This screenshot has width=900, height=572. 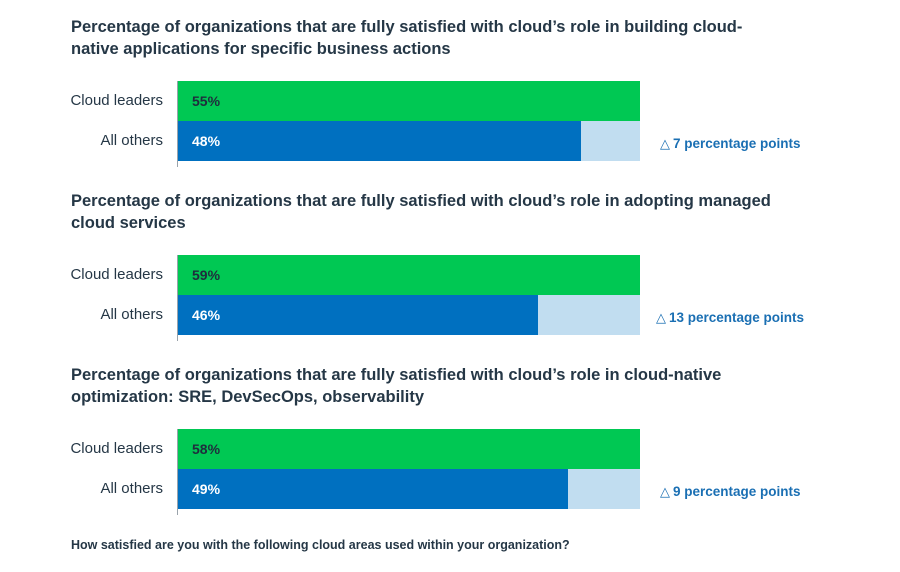 I want to click on bar-value-label-cloud-leaders: 58%, so click(x=206, y=449).